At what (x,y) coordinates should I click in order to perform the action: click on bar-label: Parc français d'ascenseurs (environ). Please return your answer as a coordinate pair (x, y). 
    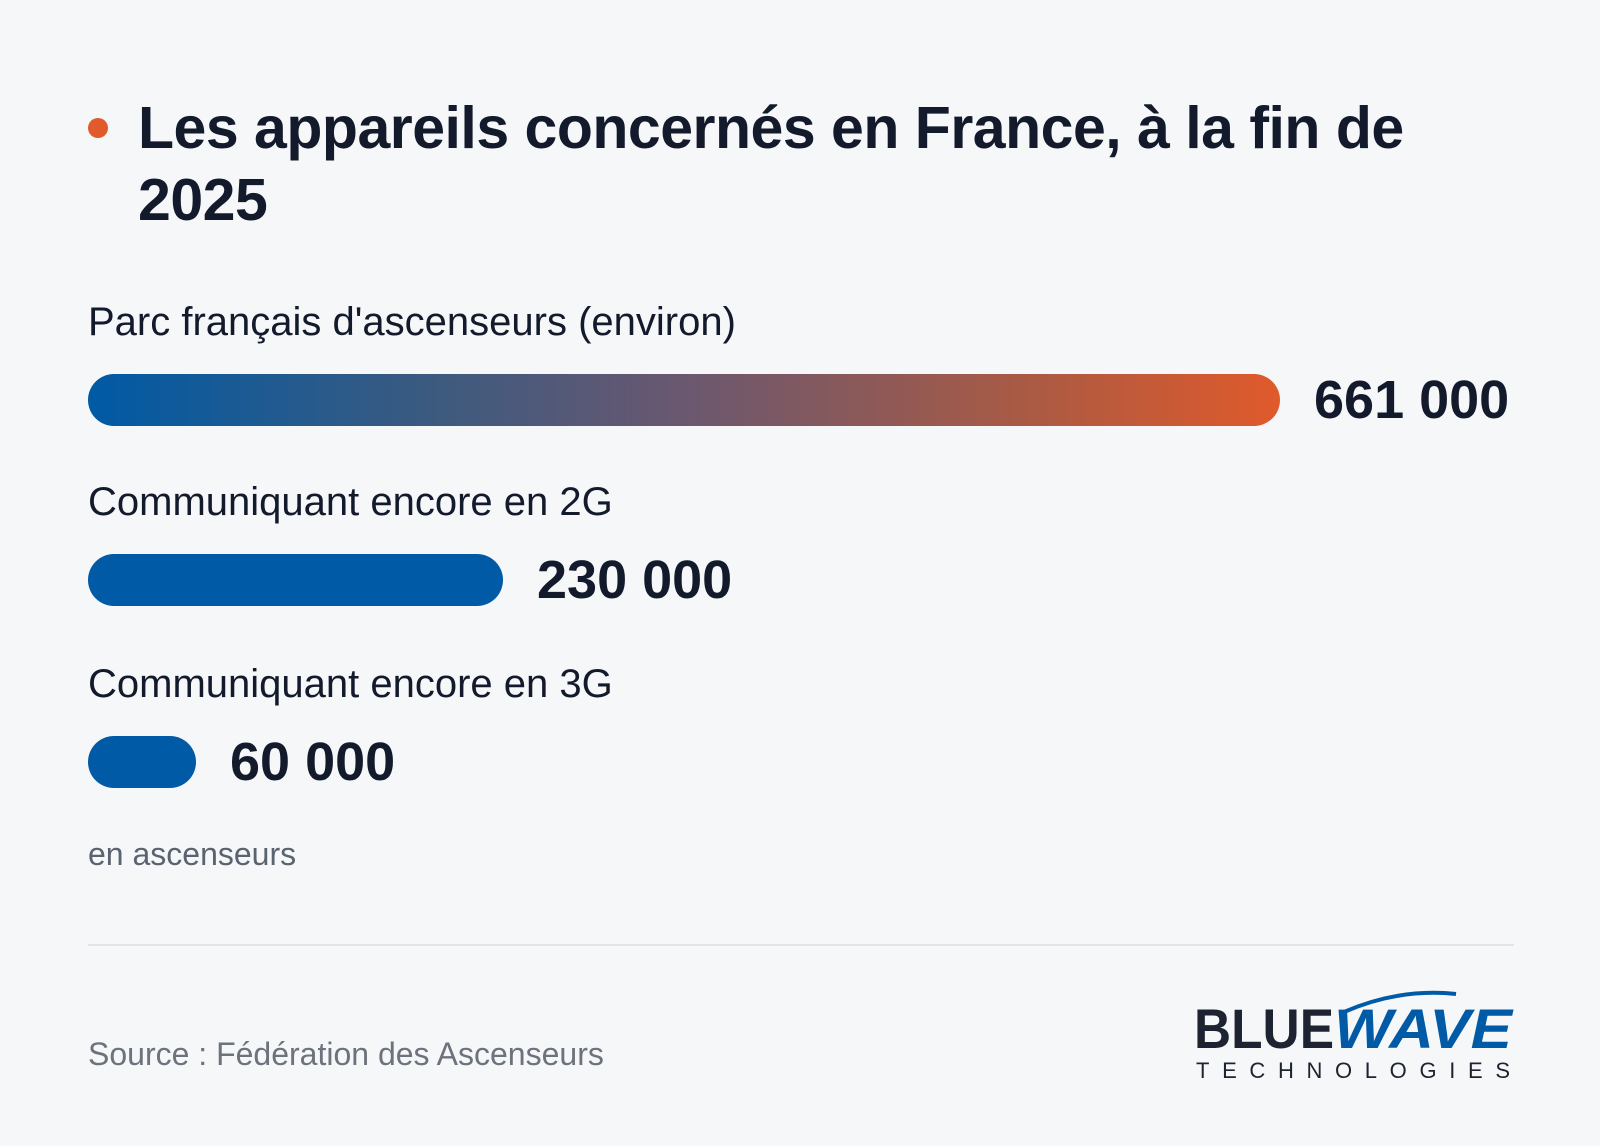
    Looking at the image, I should click on (412, 322).